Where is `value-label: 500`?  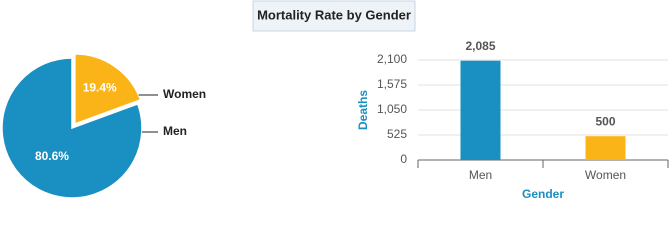 value-label: 500 is located at coordinates (605, 121).